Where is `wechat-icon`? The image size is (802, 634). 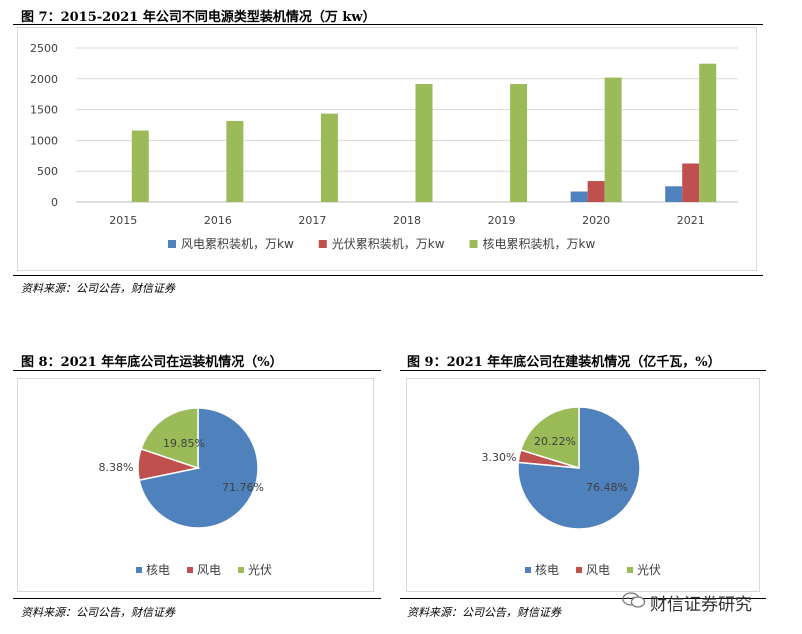 wechat-icon is located at coordinates (634, 600).